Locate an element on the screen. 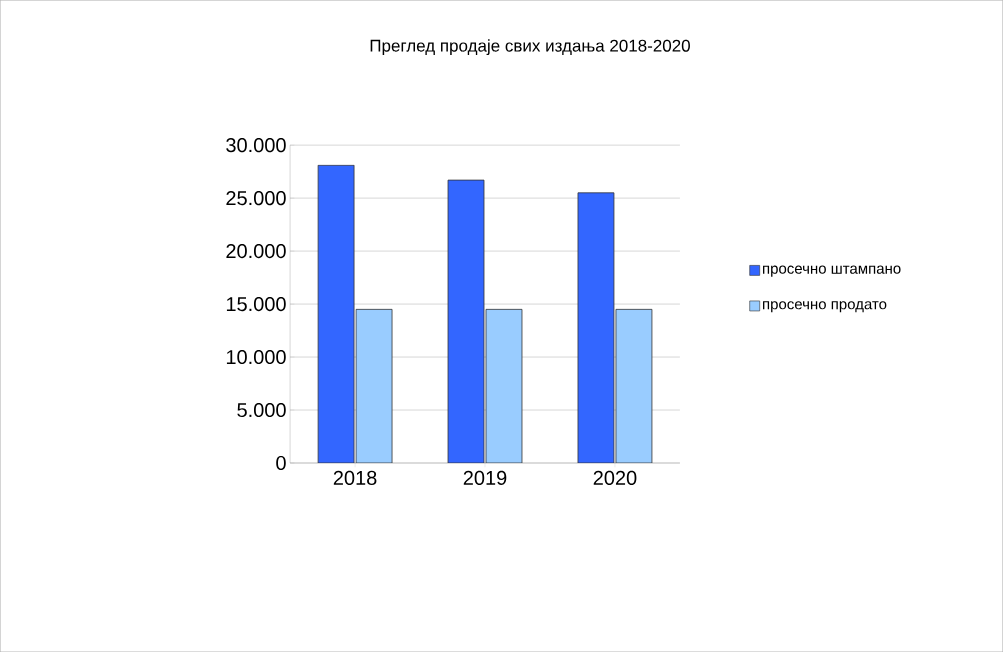 The image size is (1003, 652). x-tick-label: 2018 is located at coordinates (355, 477).